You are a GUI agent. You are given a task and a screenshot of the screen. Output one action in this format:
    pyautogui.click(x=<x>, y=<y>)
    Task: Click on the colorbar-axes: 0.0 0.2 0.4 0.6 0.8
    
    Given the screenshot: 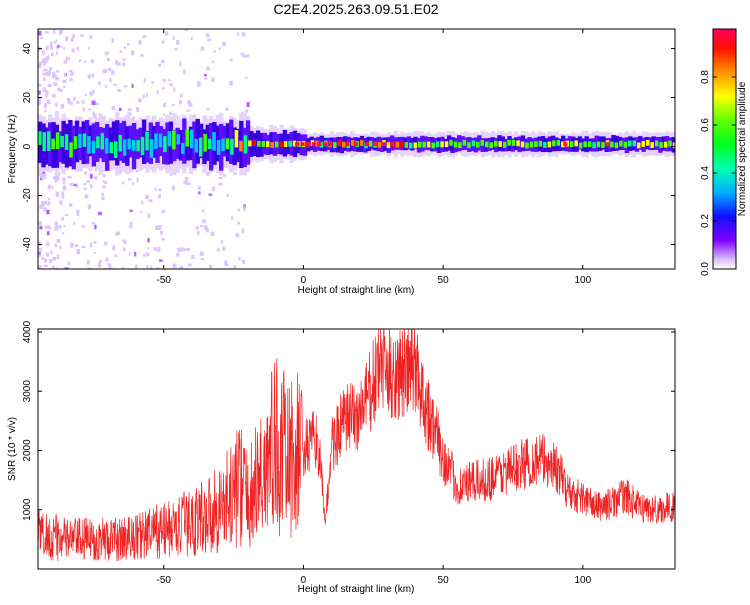 What is the action you would take?
    pyautogui.click(x=718, y=152)
    